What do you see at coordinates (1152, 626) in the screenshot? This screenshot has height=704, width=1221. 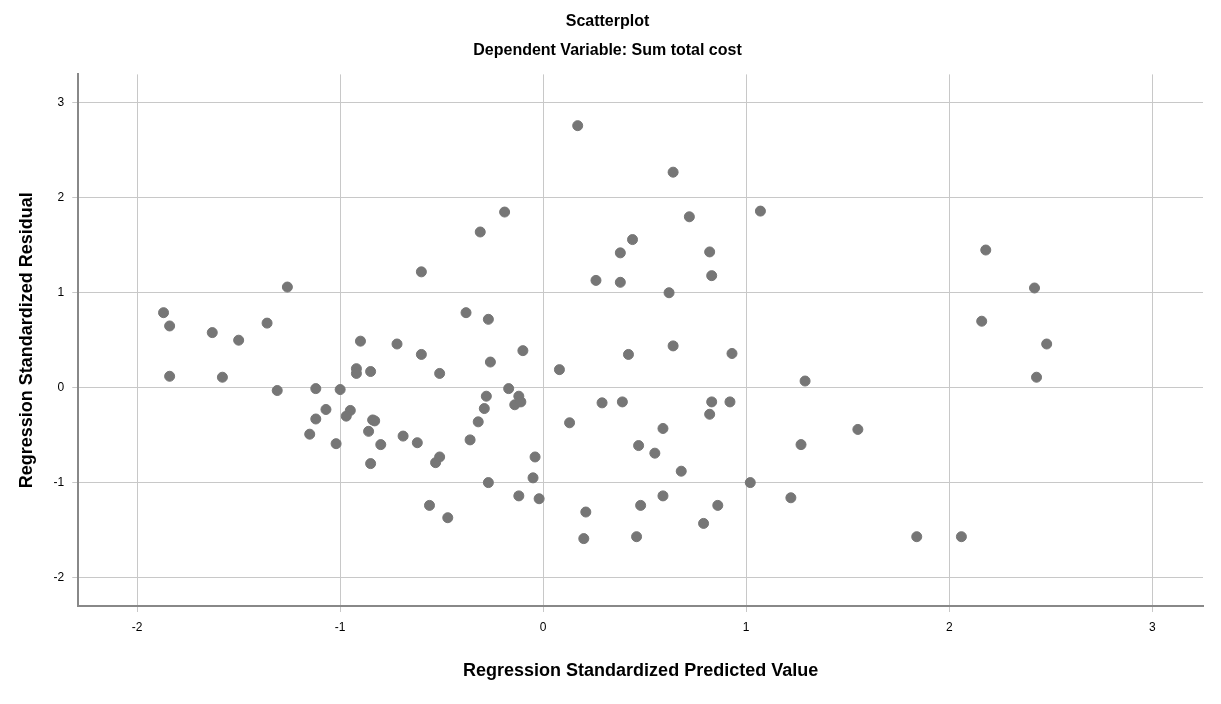 I see `x-tick-label: 3` at bounding box center [1152, 626].